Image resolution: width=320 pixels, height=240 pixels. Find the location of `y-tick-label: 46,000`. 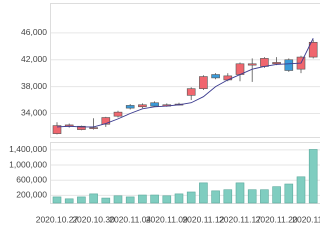

y-tick-label: 46,000 is located at coordinates (34, 32).